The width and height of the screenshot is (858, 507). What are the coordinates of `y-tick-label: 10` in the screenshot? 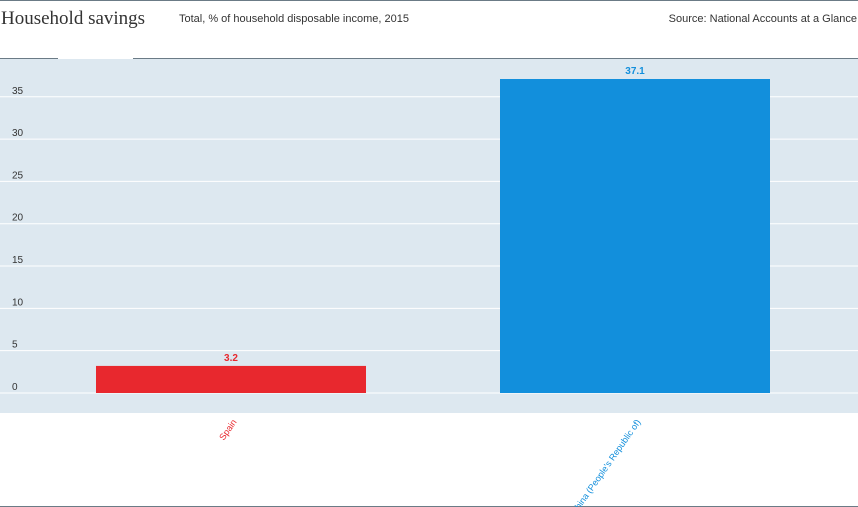 It's located at (18, 302).